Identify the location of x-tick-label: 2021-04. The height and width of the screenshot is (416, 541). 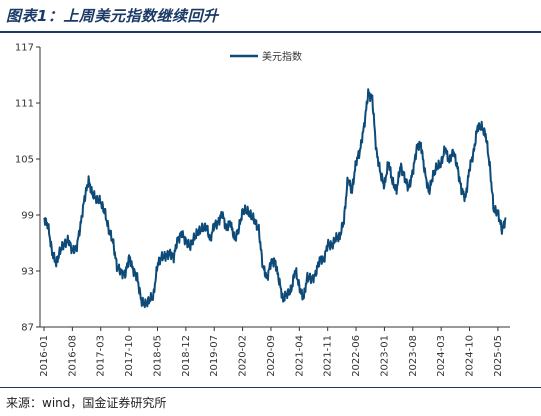
(299, 356).